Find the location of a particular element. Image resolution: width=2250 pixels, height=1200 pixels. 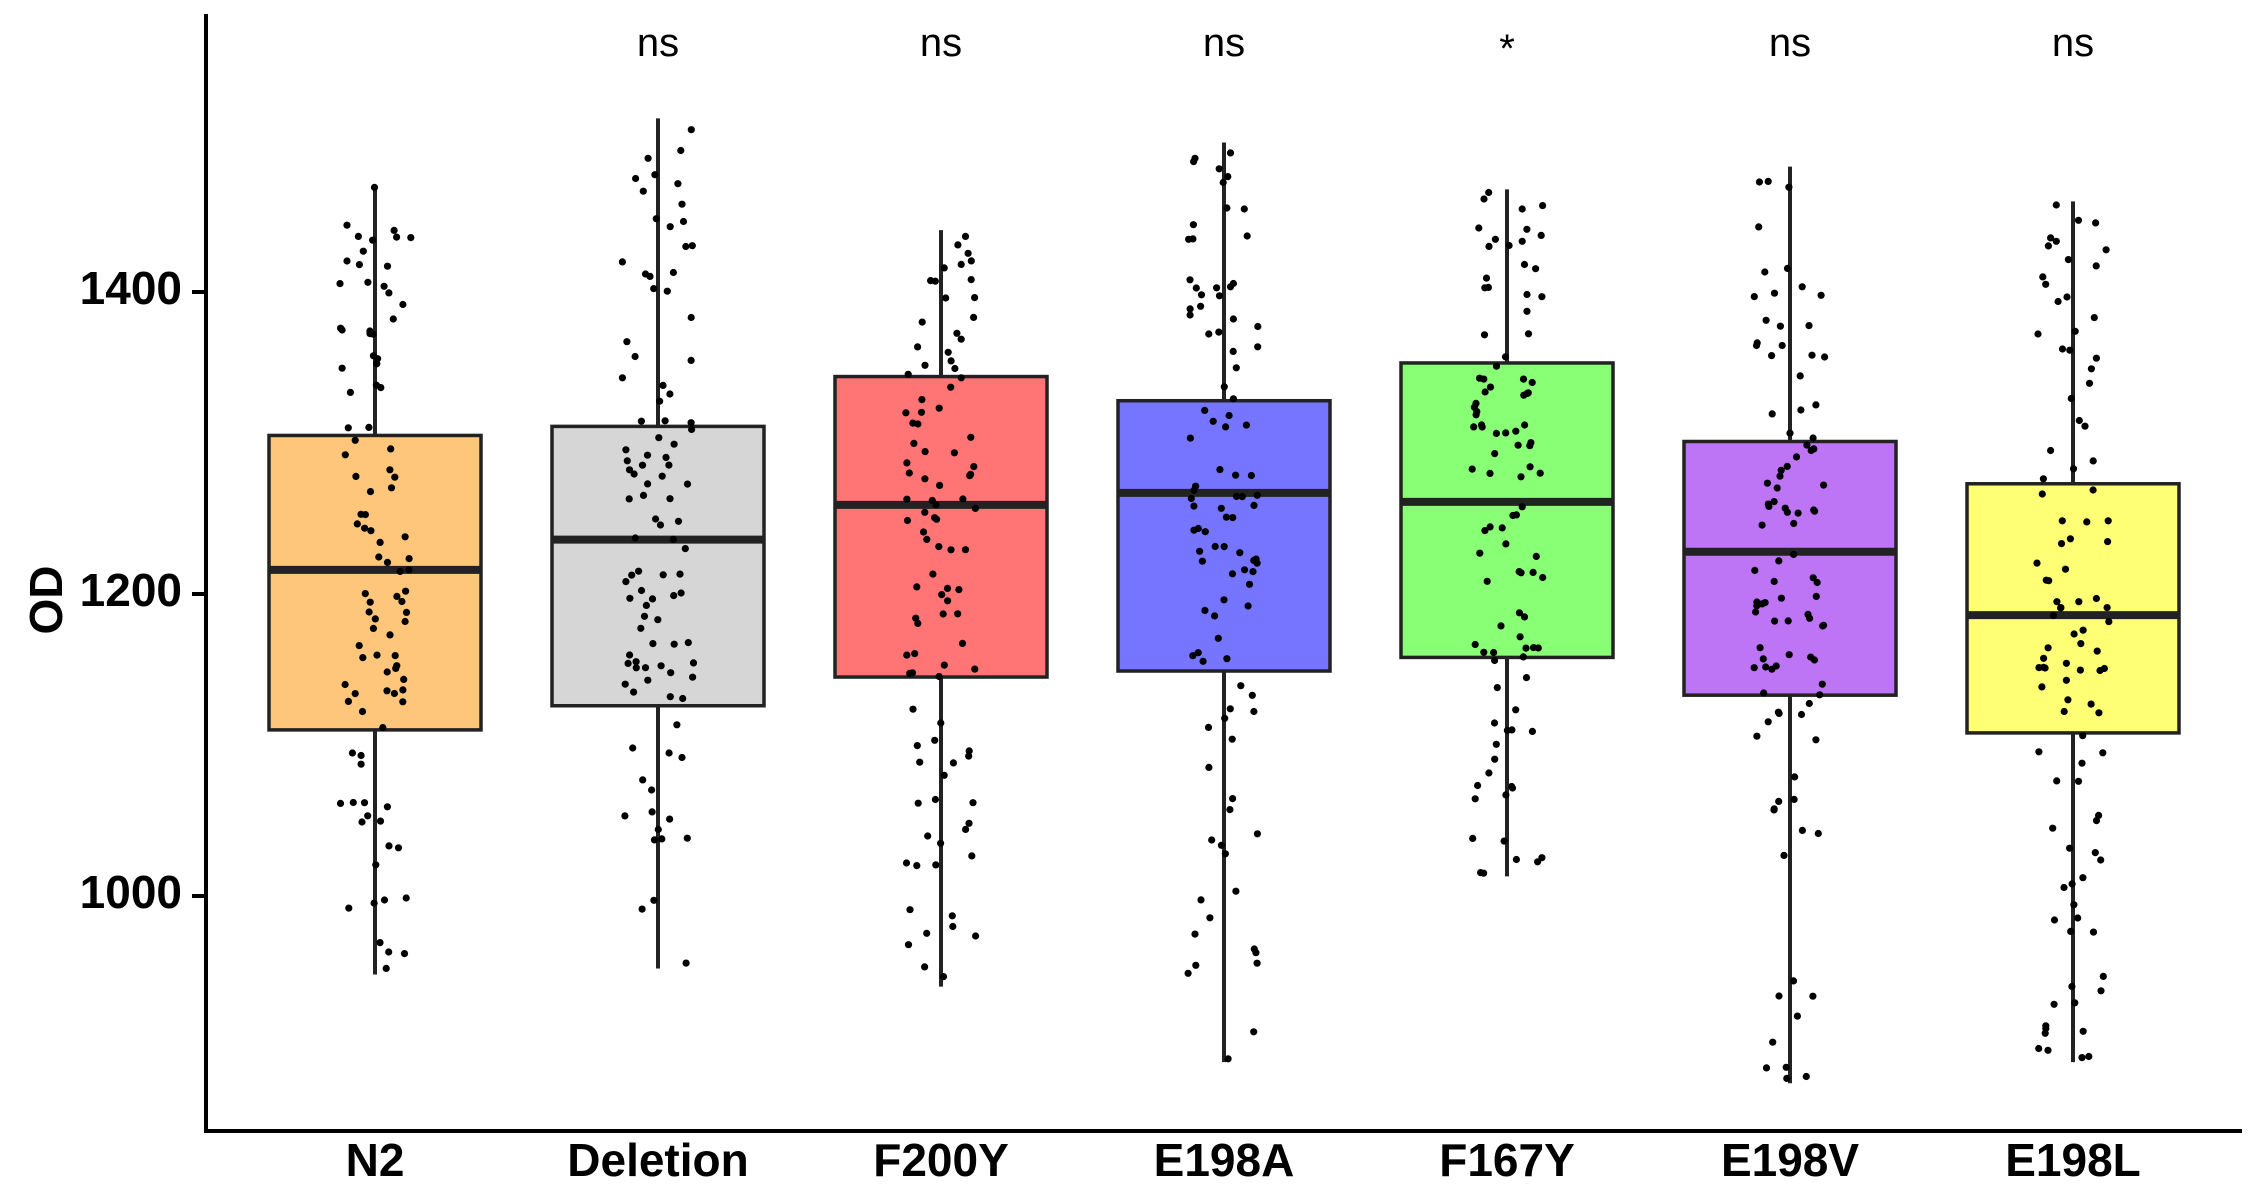

points-N2 is located at coordinates (375, 578).